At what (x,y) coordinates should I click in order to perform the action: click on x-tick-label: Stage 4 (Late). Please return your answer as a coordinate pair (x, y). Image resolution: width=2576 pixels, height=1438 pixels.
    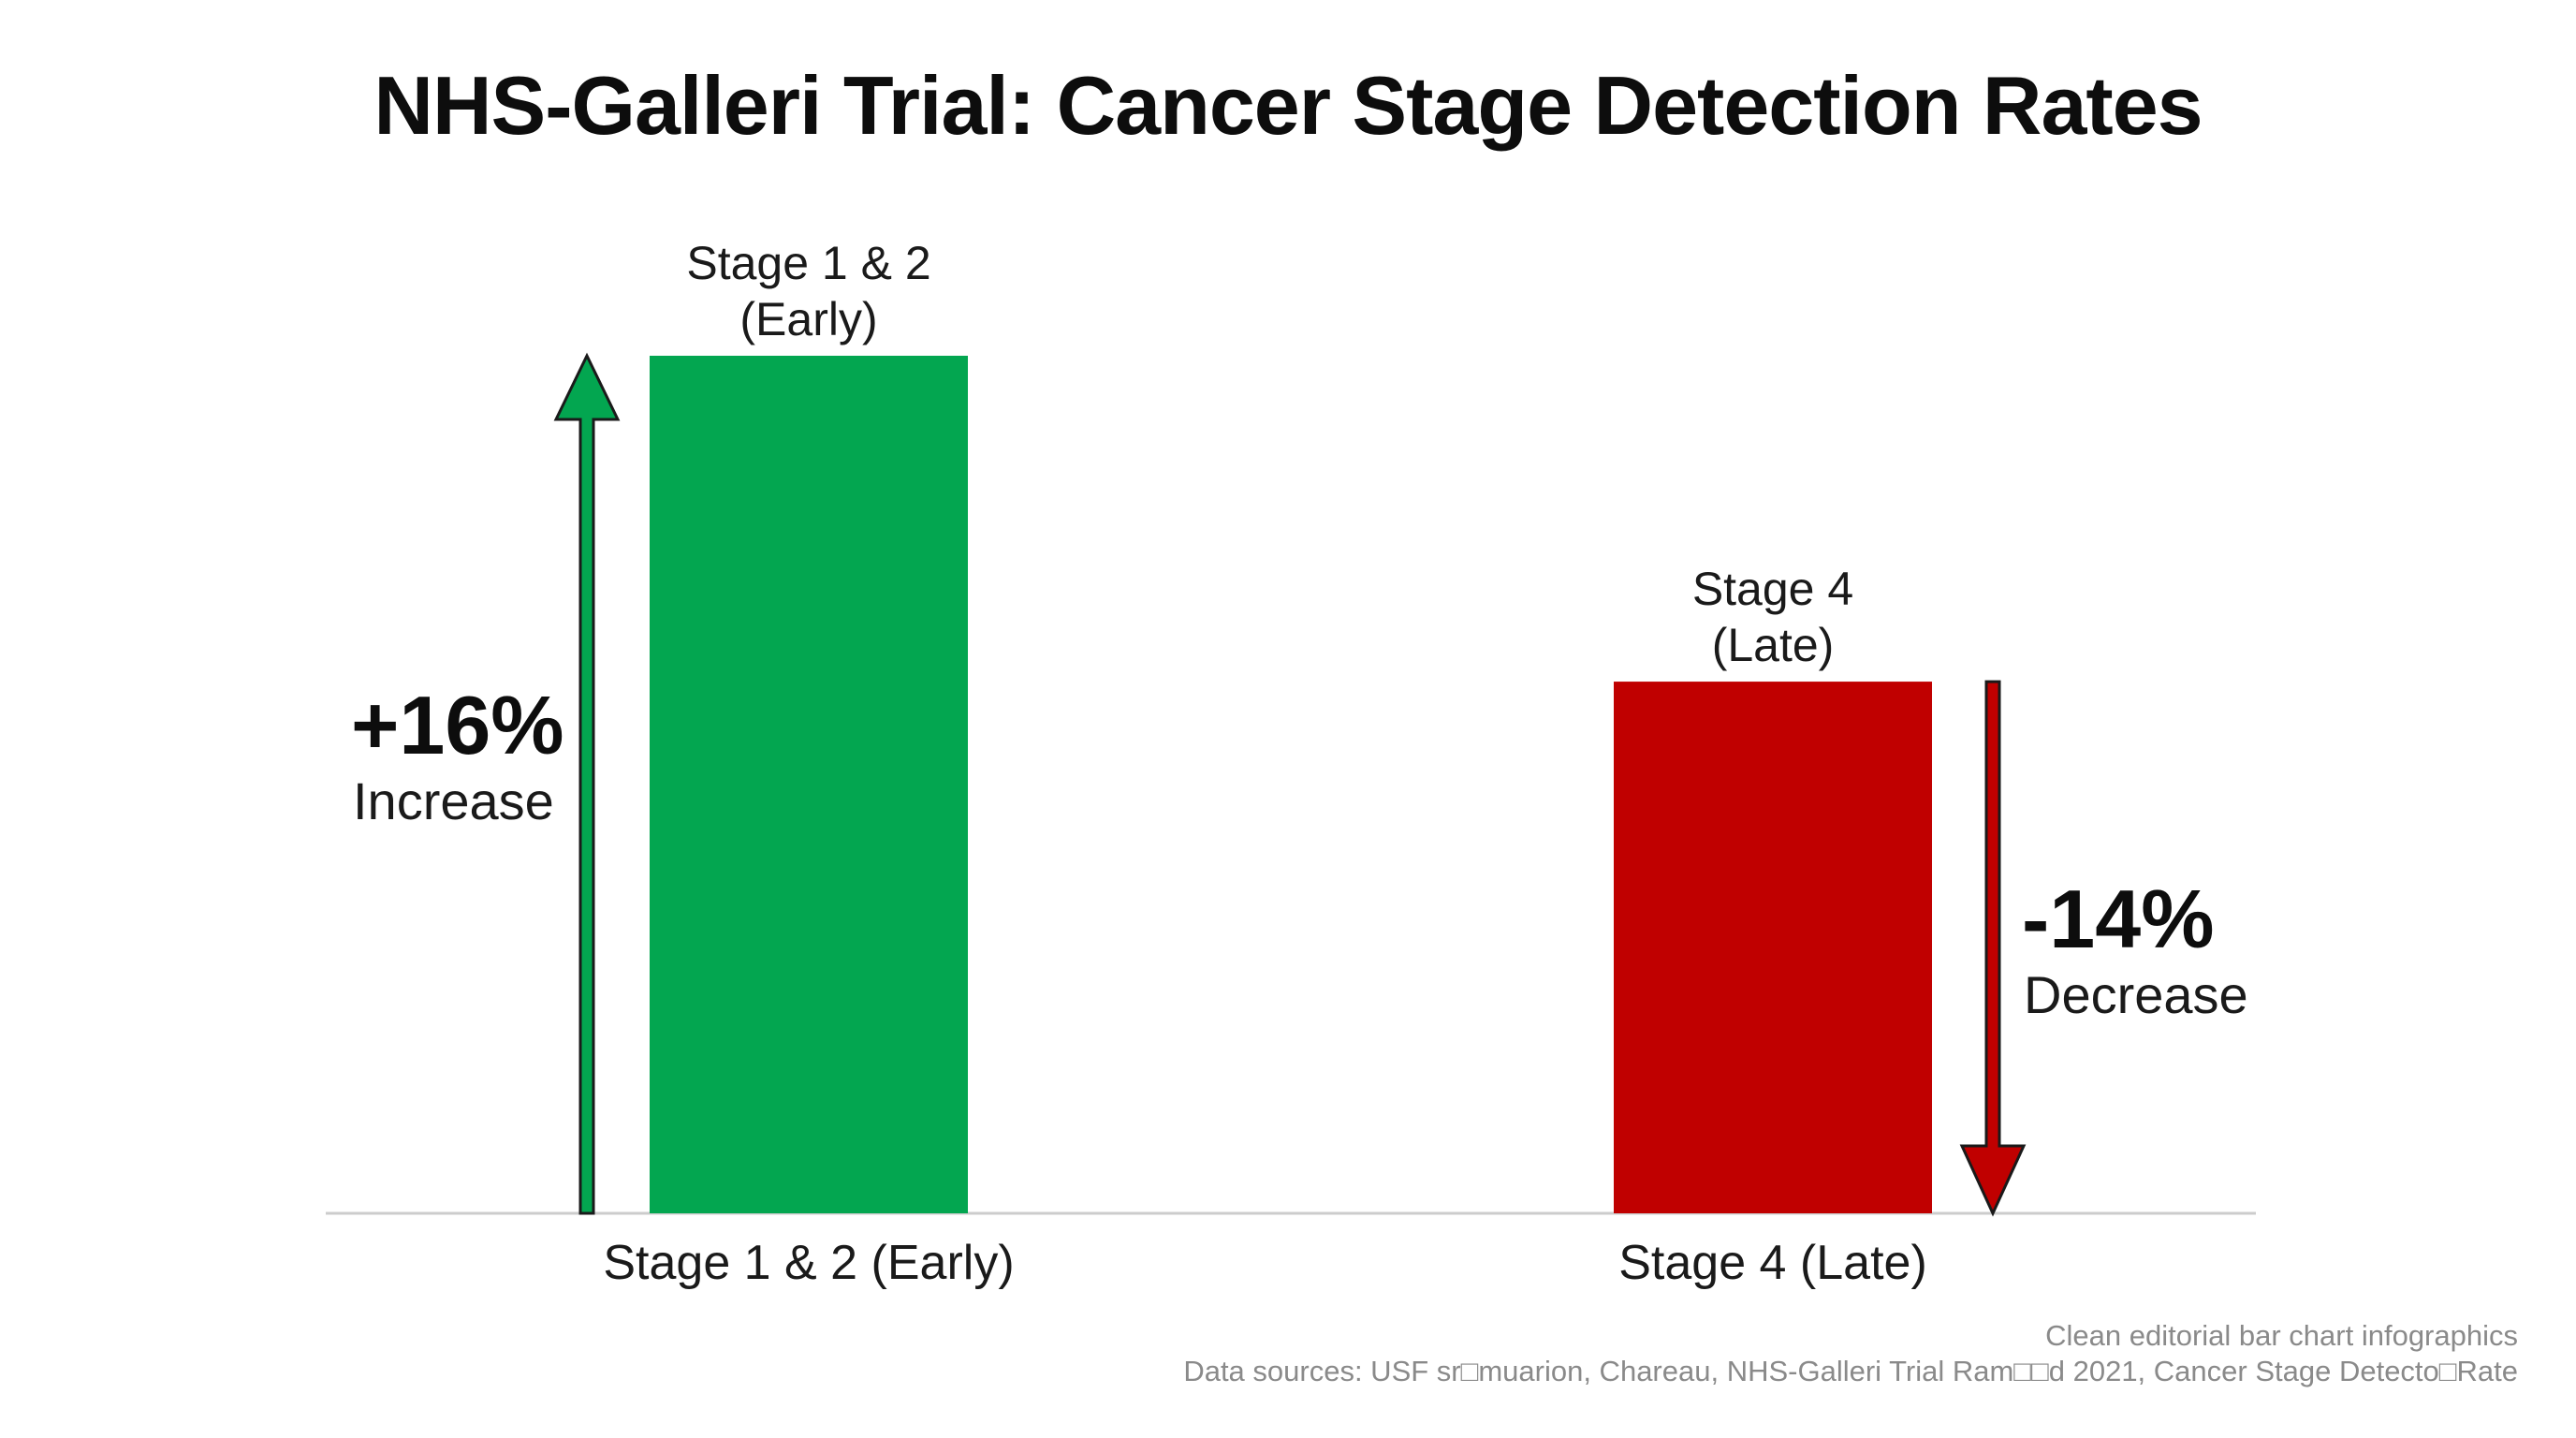
    Looking at the image, I should click on (1772, 1263).